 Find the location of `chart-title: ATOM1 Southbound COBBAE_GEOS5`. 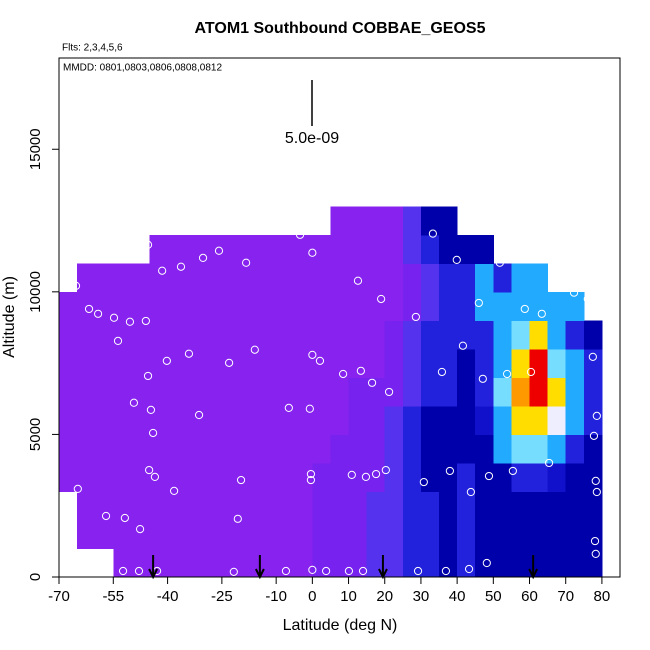

chart-title: ATOM1 Southbound COBBAE_GEOS5 is located at coordinates (340, 28).